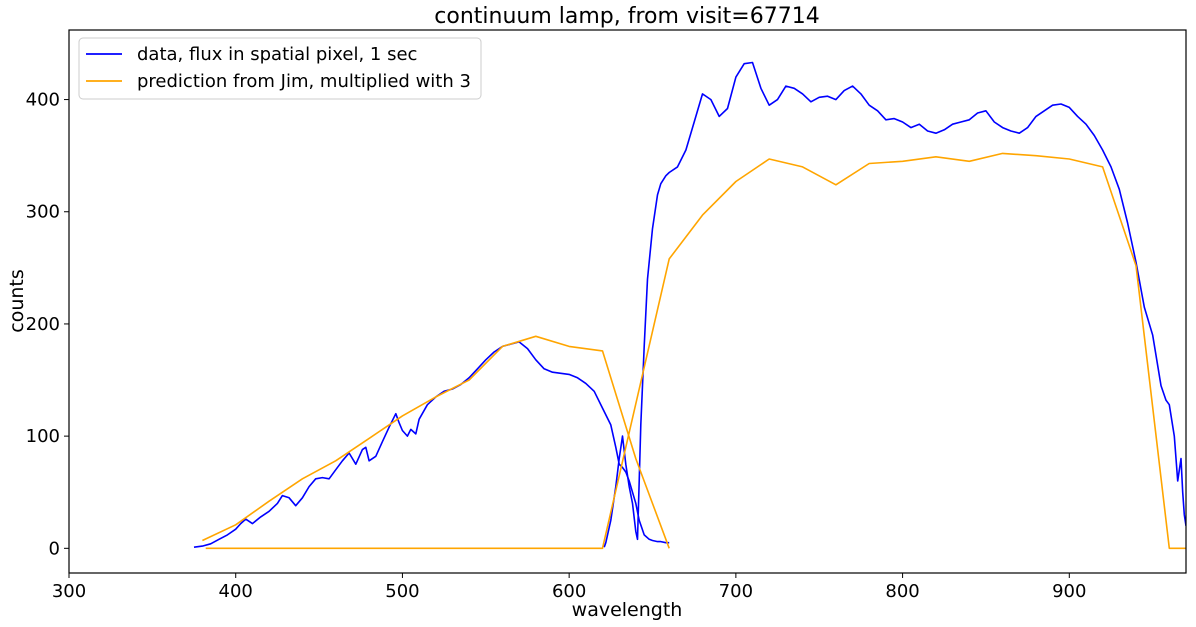 This screenshot has width=1196, height=627. What do you see at coordinates (69, 591) in the screenshot?
I see `x-tick-label: 300` at bounding box center [69, 591].